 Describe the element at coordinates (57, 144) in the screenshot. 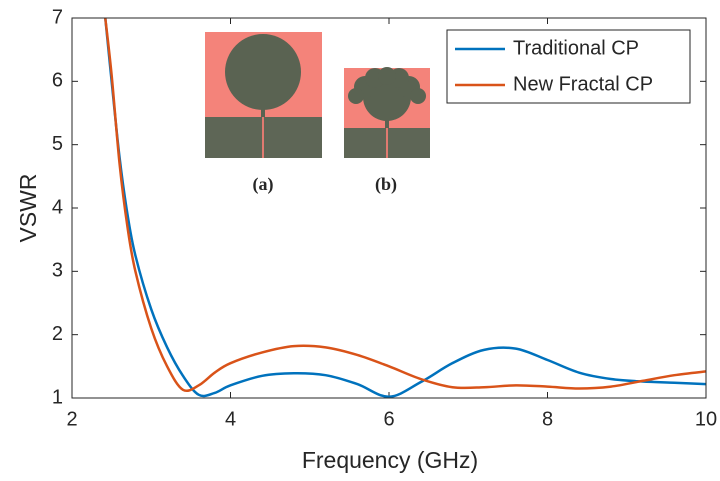

I see `y-tick-label: 5` at that location.